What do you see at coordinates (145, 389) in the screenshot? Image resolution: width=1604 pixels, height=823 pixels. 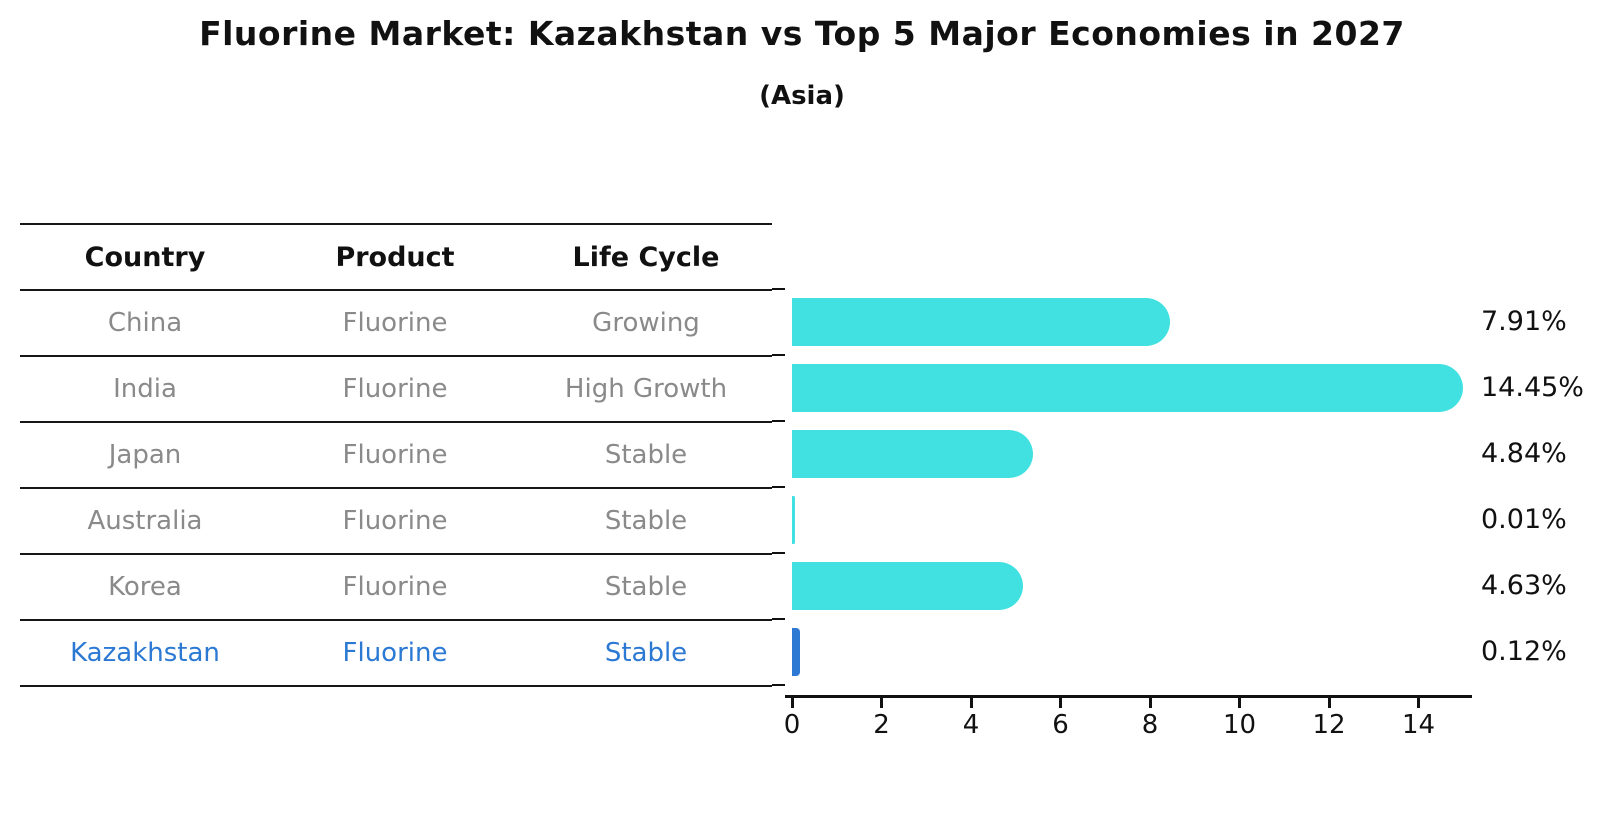 I see `cell-india-country: India` at bounding box center [145, 389].